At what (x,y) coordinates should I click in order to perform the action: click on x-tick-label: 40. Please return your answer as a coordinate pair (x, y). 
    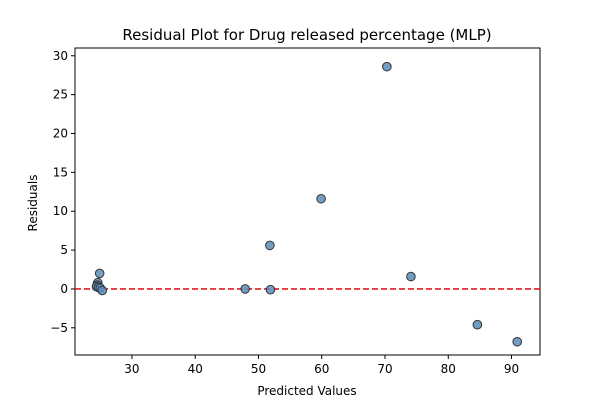
    Looking at the image, I should click on (195, 369).